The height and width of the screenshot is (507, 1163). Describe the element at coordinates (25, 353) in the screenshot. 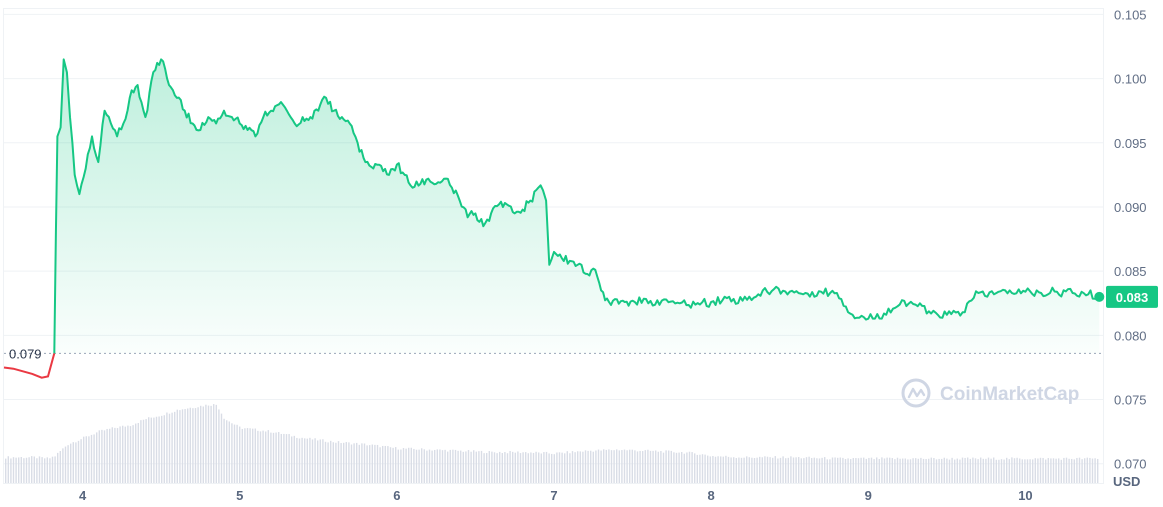

I see `reference-price-label: 0.079` at that location.